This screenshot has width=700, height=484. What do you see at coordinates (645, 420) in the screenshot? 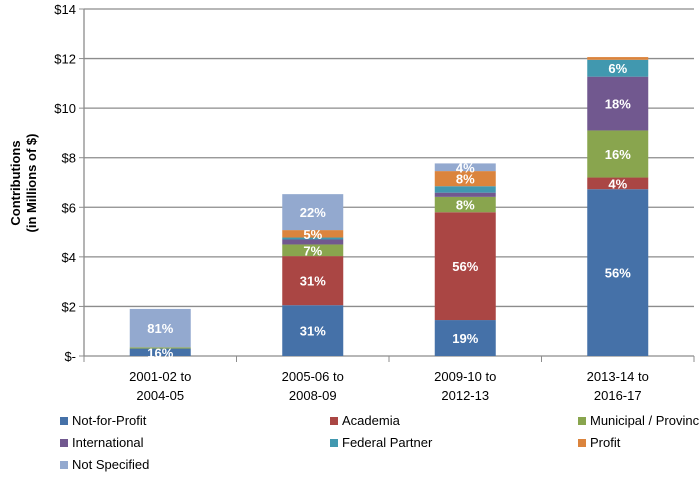
I see `legend-label: Municipal / Provincial Funder` at bounding box center [645, 420].